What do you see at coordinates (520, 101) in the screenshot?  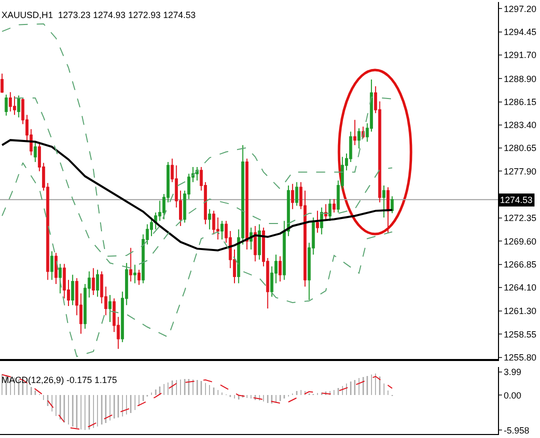 I see `y-tick-label: 1286.15` at bounding box center [520, 101].